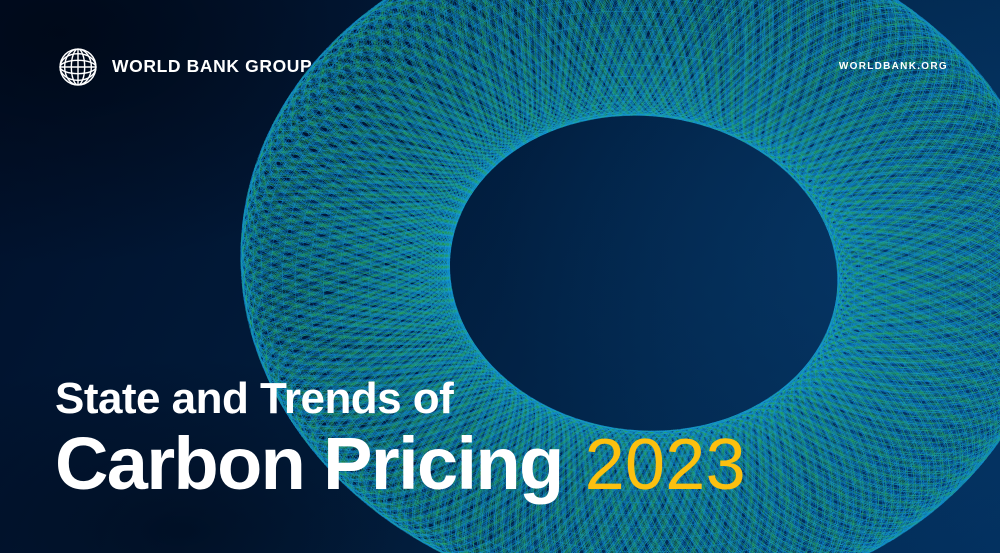 This screenshot has height=553, width=1000. What do you see at coordinates (254, 398) in the screenshot?
I see `title-subtitle-line: State and Trends of` at bounding box center [254, 398].